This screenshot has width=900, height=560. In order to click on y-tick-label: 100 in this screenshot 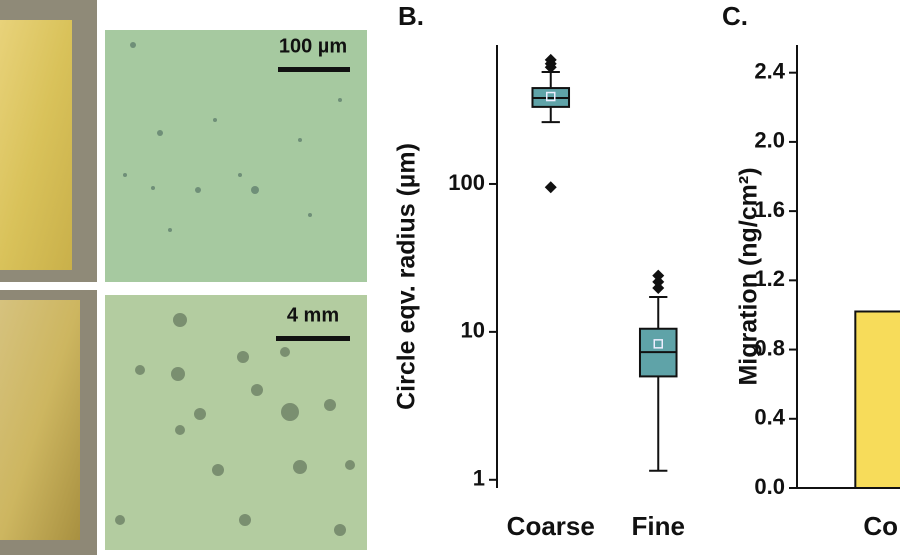, I will do `click(466, 182)`.